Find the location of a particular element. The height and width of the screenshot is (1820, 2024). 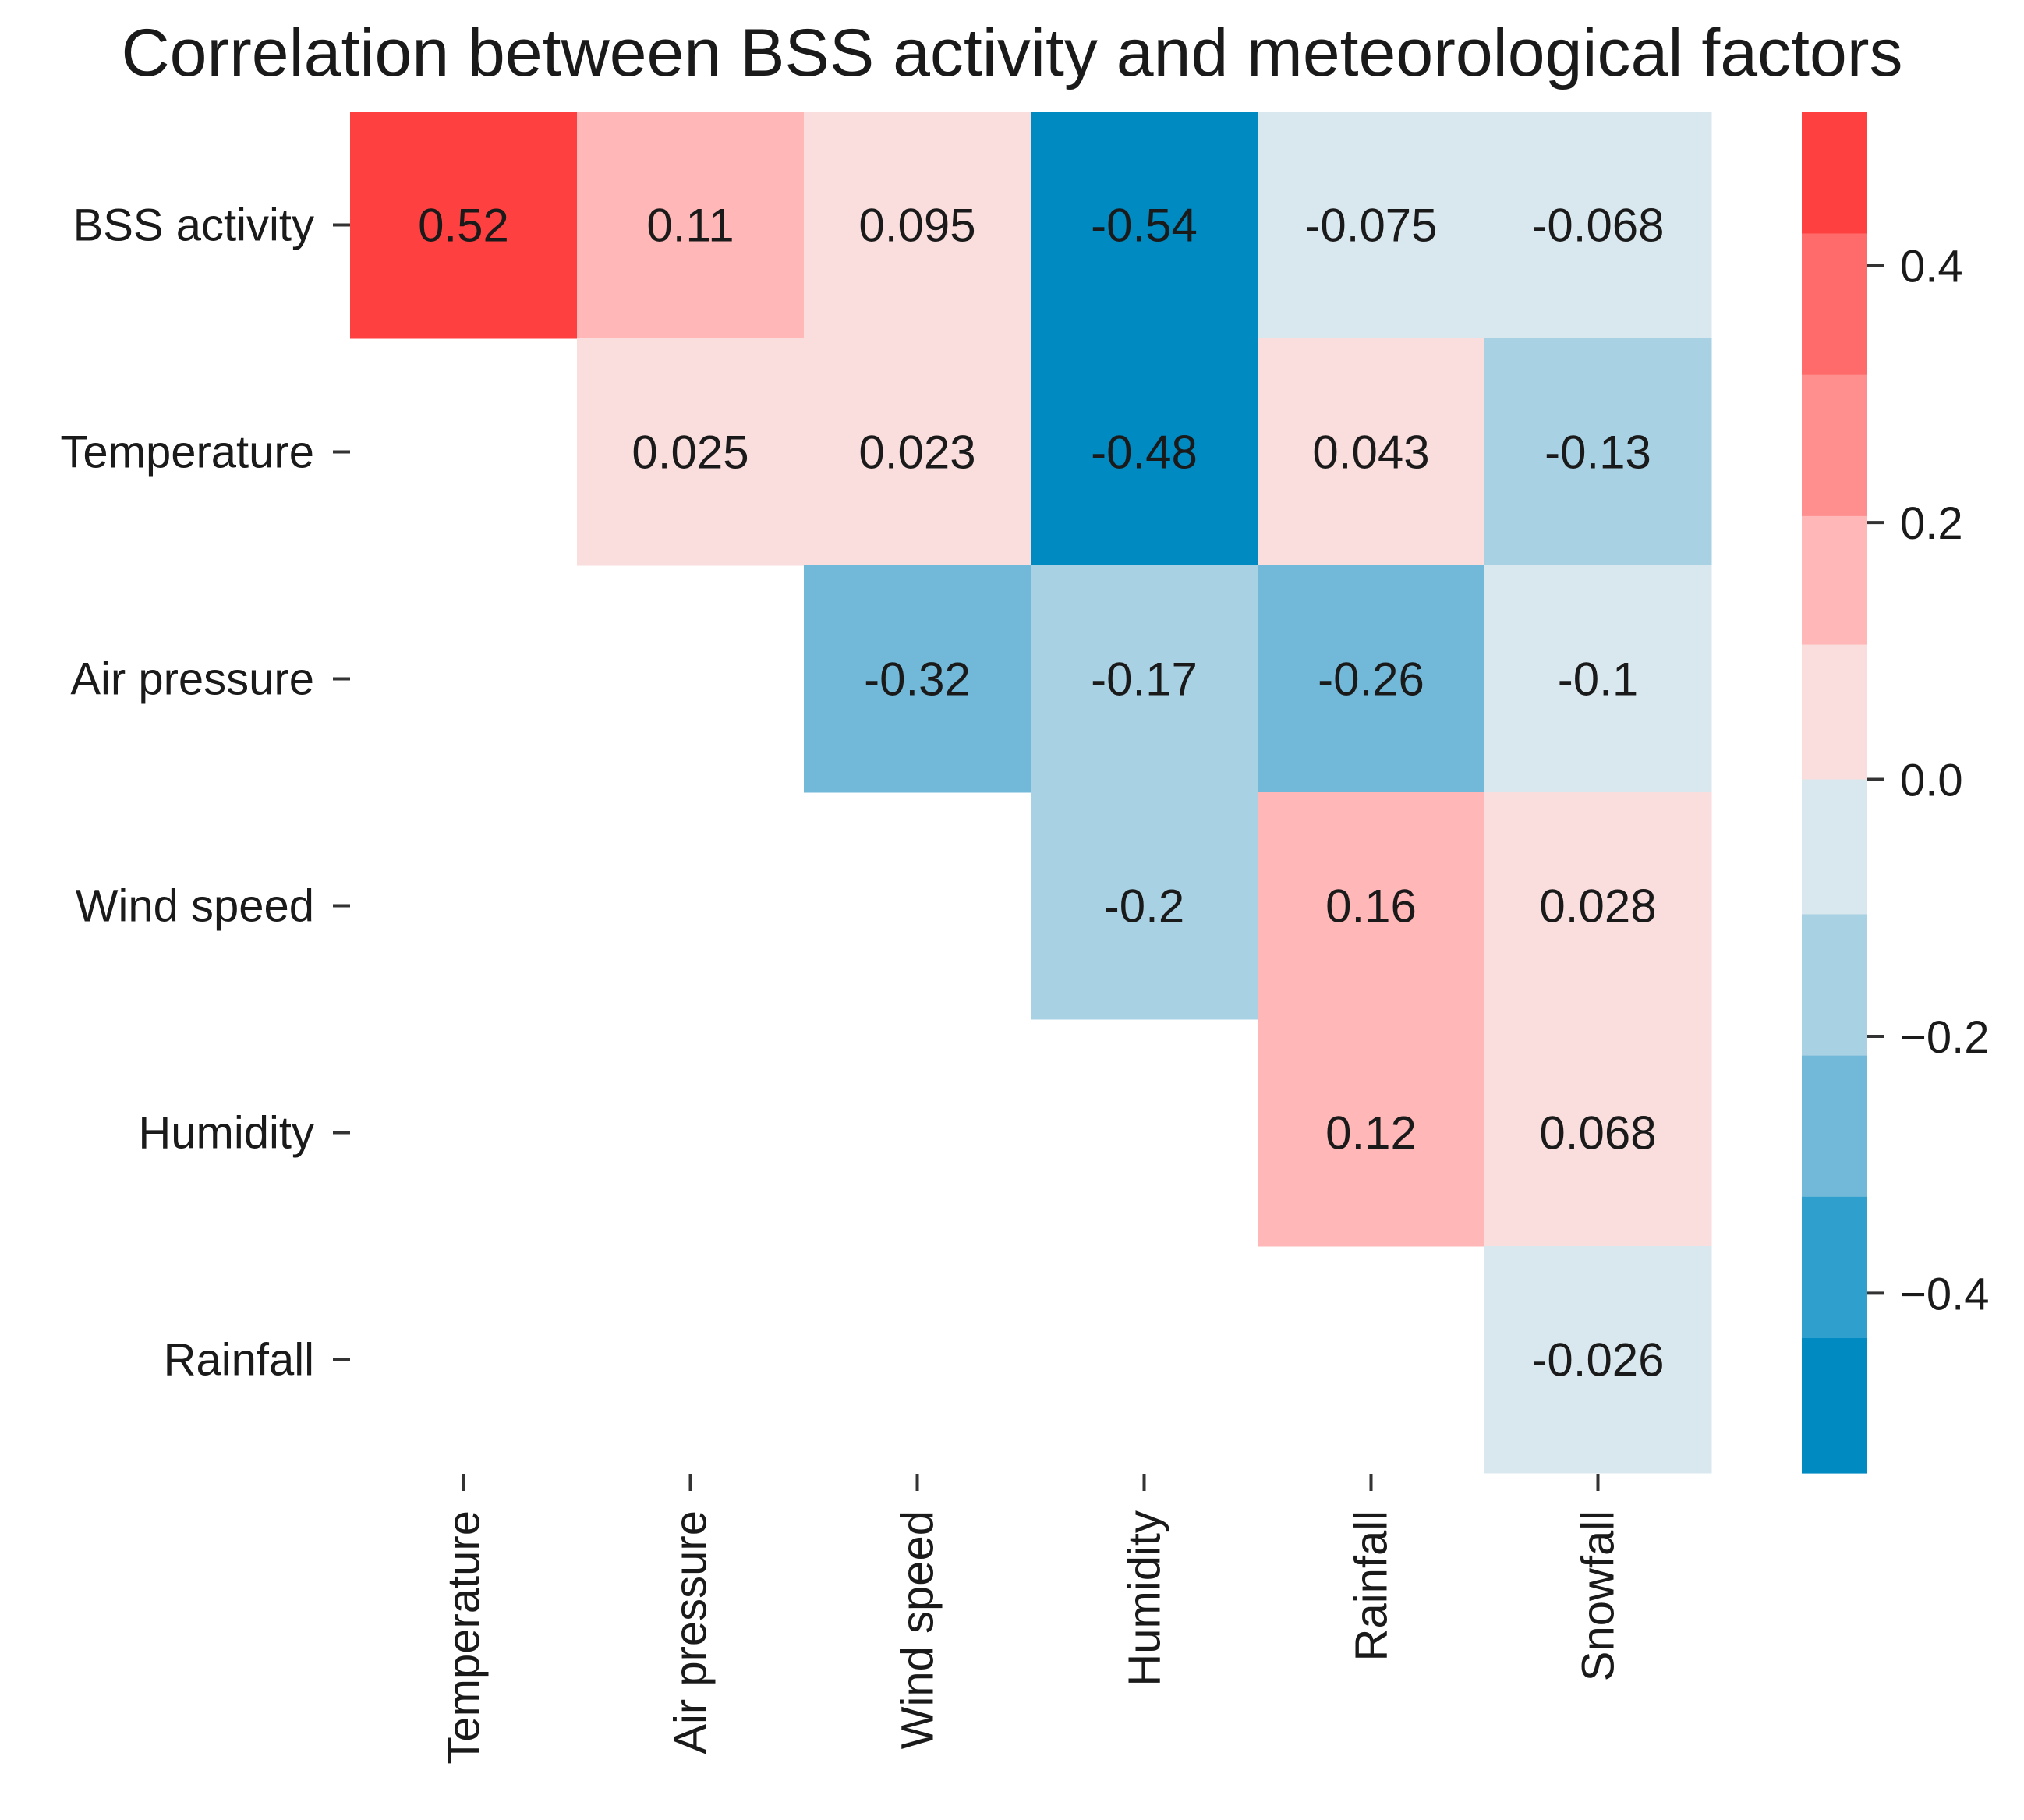

cell-value-label: 0.023 is located at coordinates (916, 453).